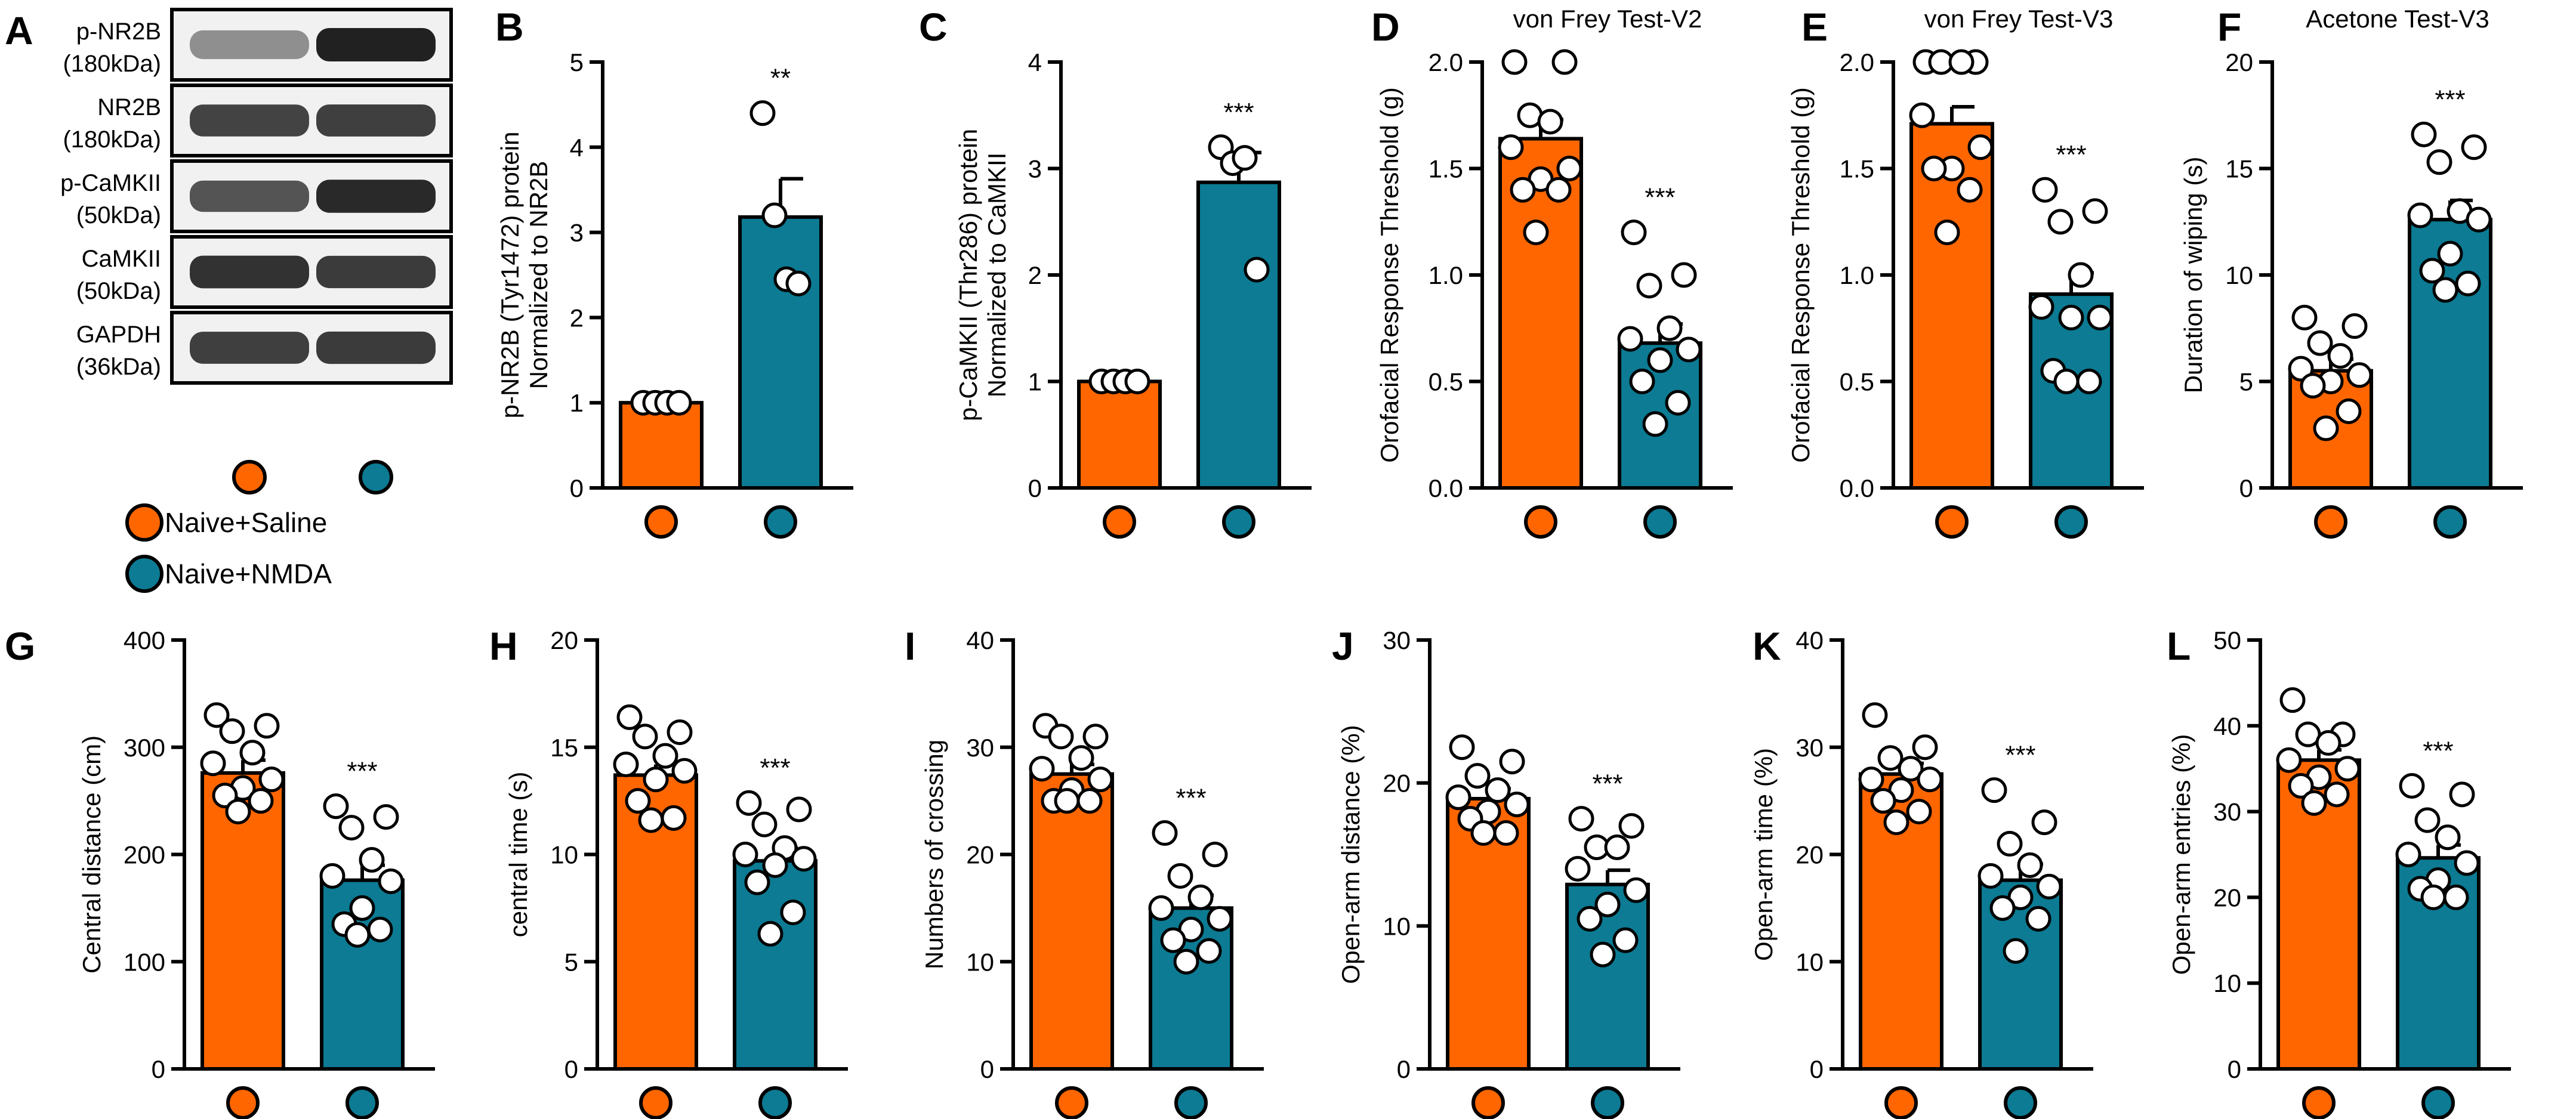 The image size is (2576, 1119). I want to click on y-tick-label: 4, so click(1035, 62).